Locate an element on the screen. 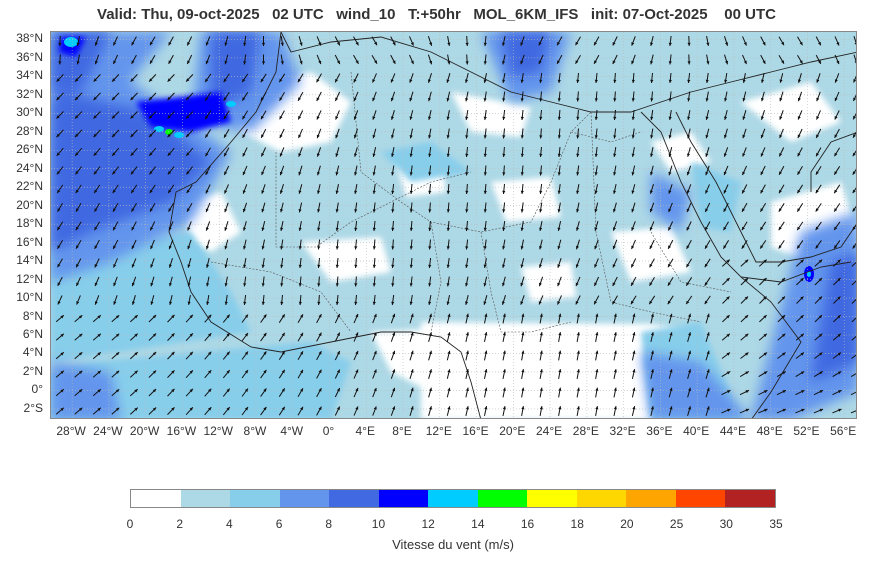 The image size is (873, 563). colorbar-swatch is located at coordinates (156, 498).